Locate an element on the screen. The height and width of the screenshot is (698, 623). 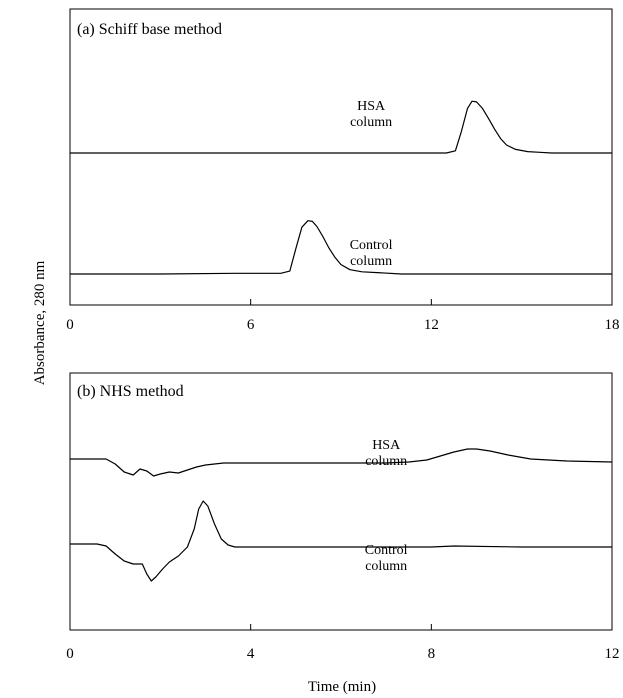
panel-b-tick-label: 4 is located at coordinates (251, 654).